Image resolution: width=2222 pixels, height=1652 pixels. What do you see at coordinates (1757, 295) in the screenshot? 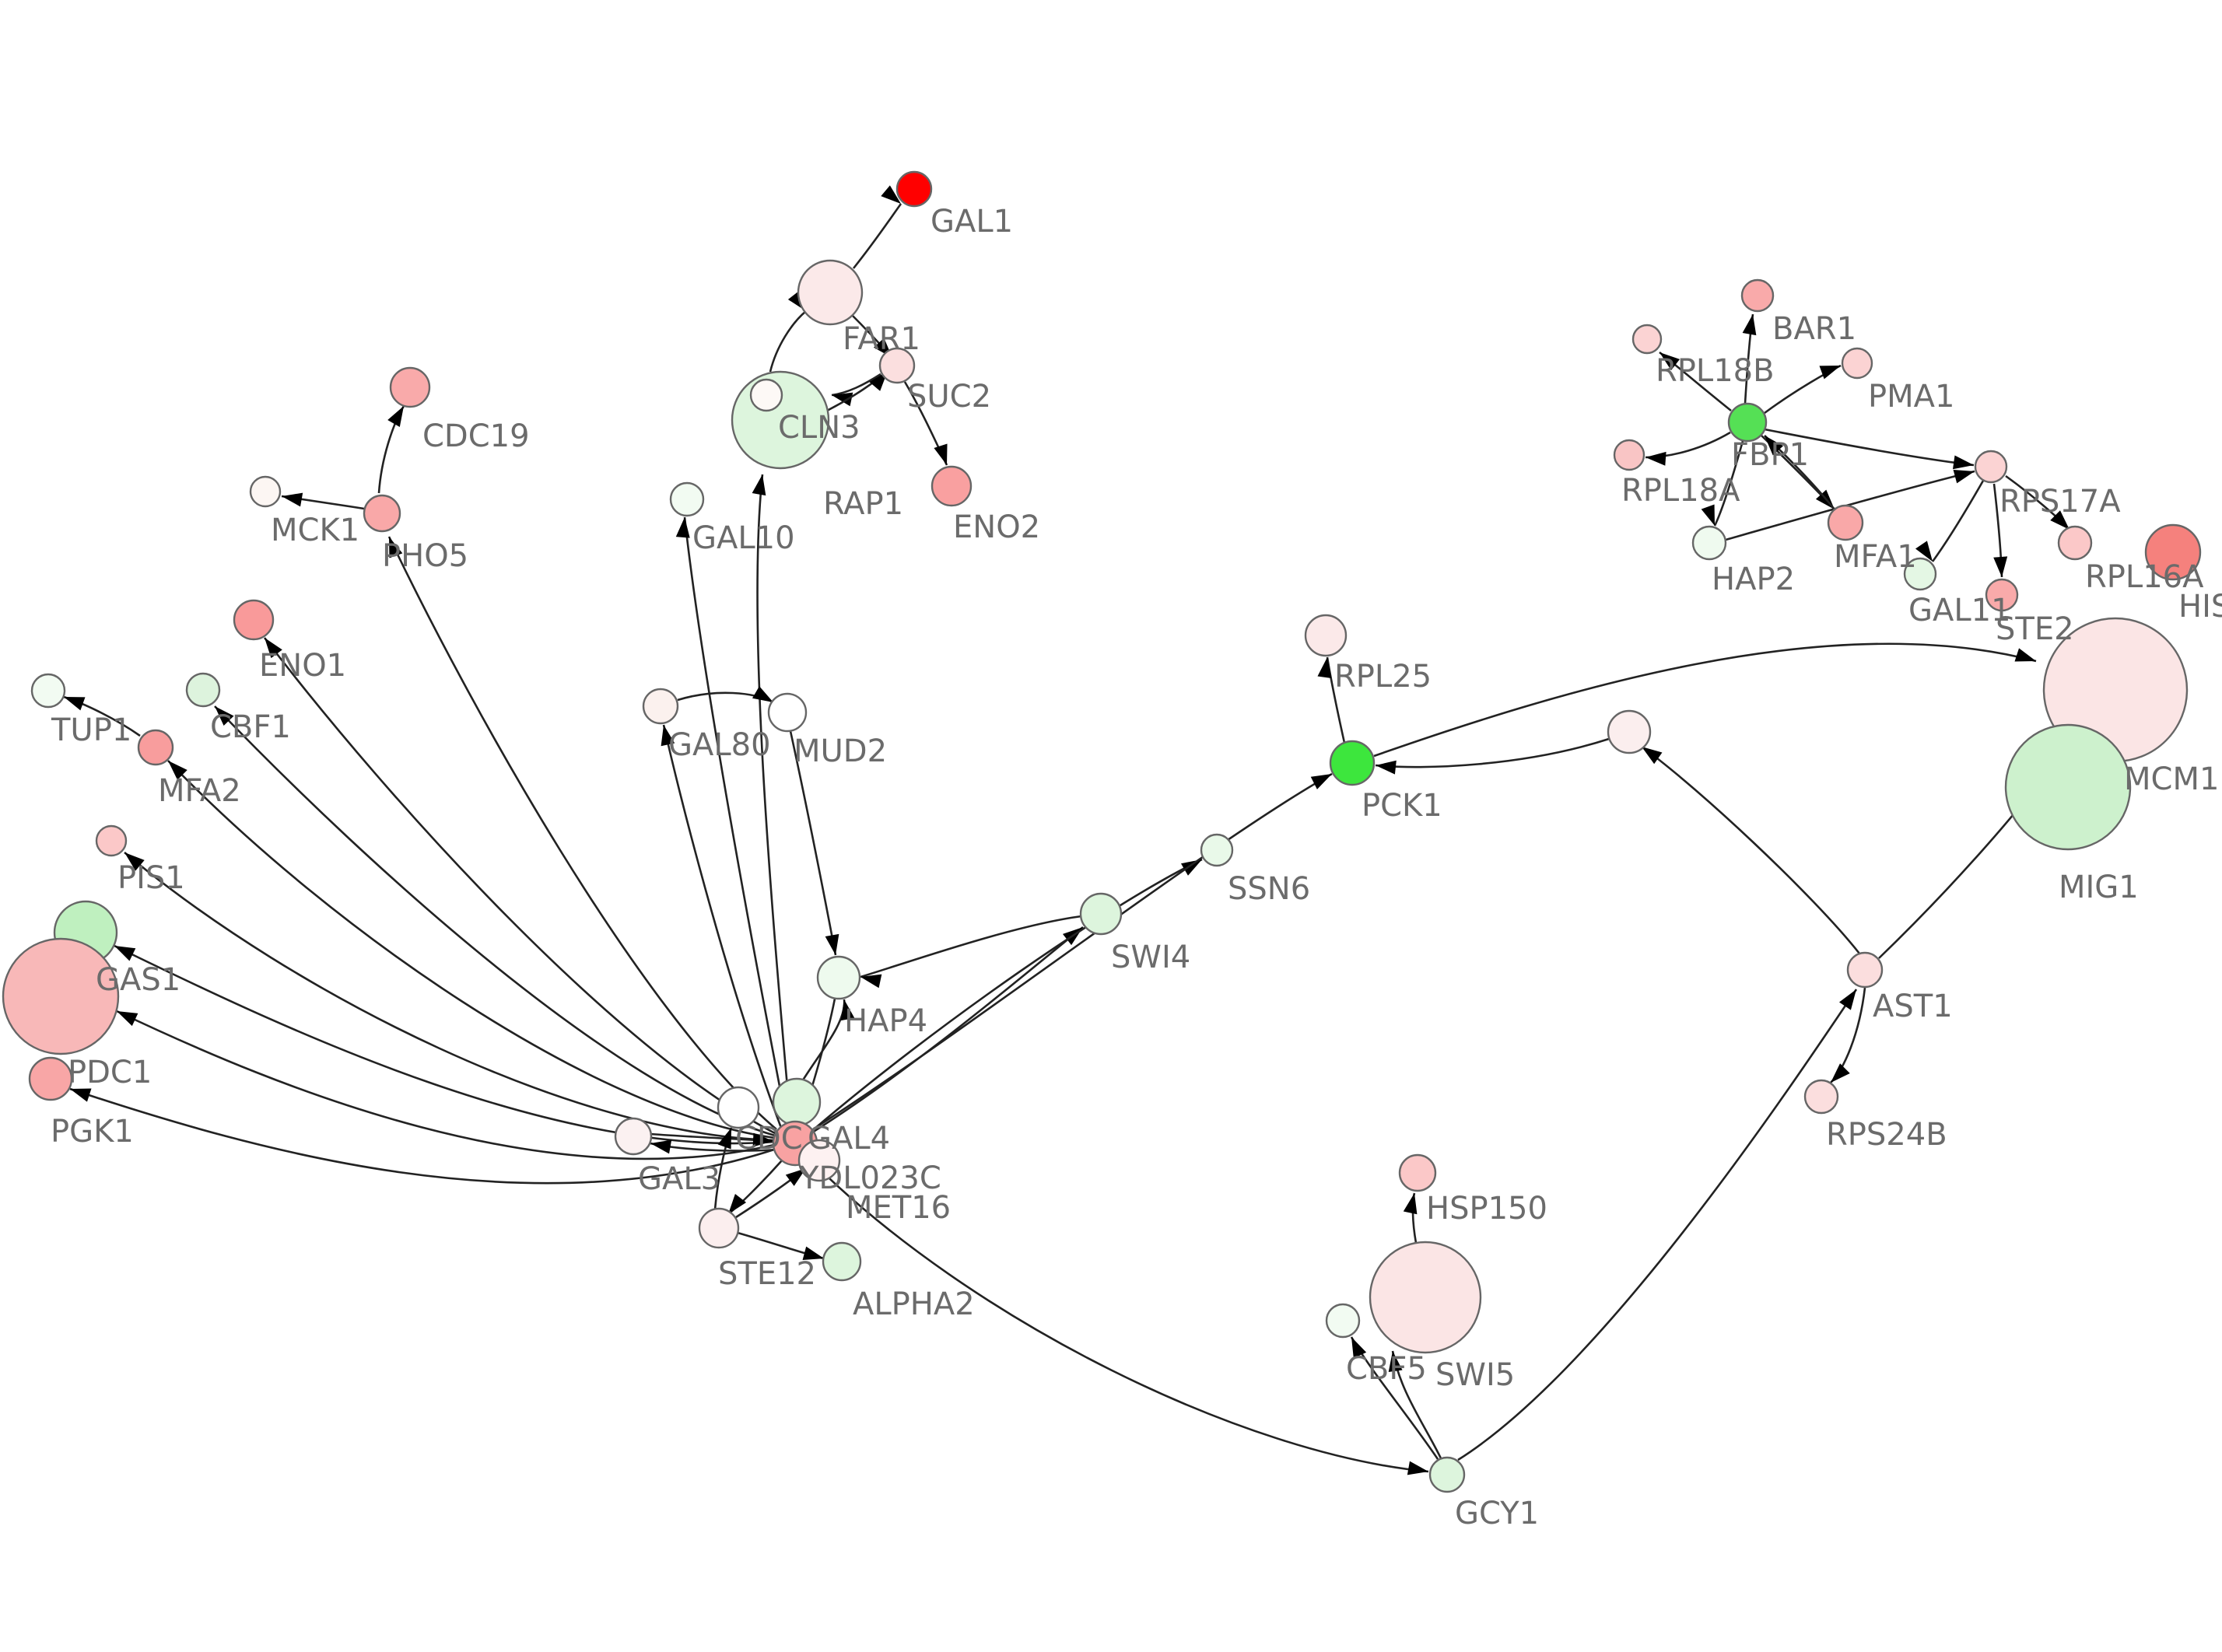
I see `node-bar1` at bounding box center [1757, 295].